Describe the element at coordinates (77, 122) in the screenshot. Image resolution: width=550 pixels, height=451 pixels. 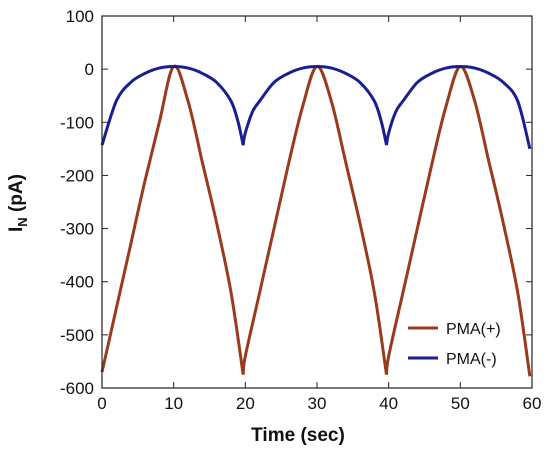
I see `y-tick-label: -100` at that location.